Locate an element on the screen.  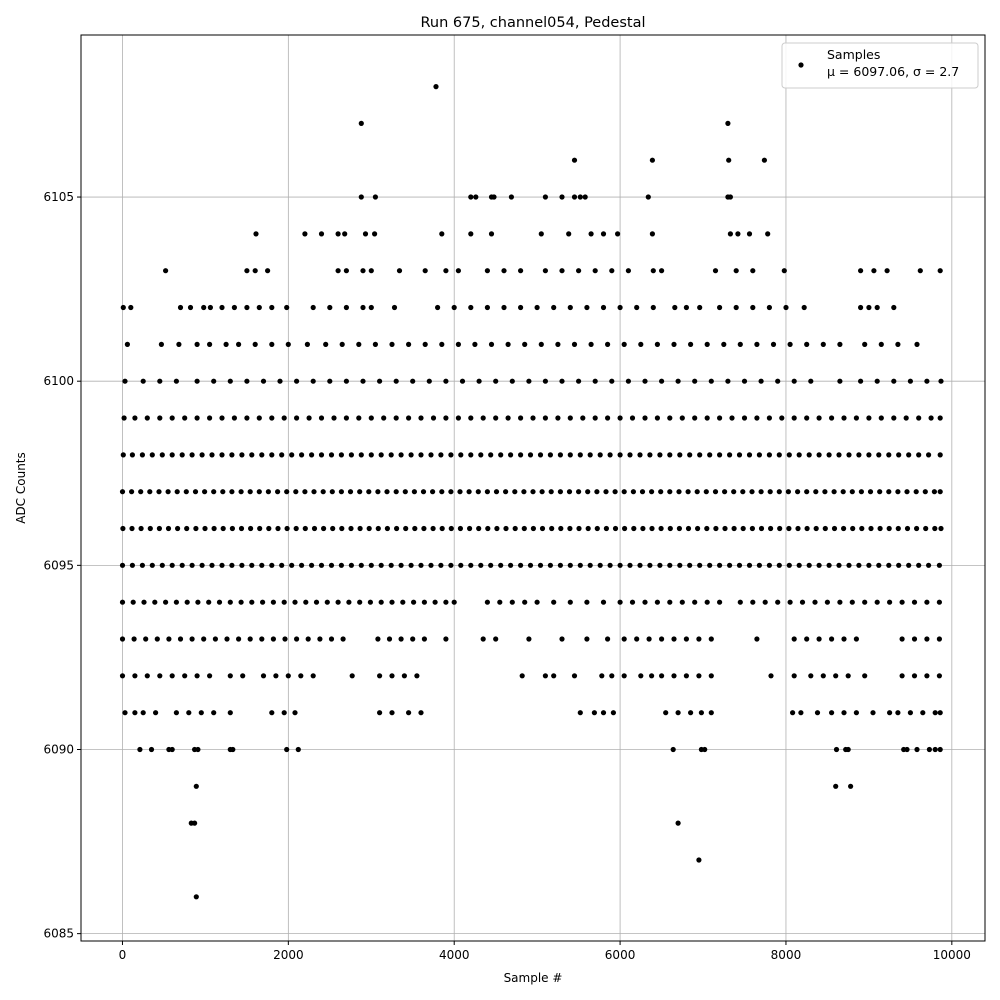
legend-series-name: Samples is located at coordinates (853, 54).